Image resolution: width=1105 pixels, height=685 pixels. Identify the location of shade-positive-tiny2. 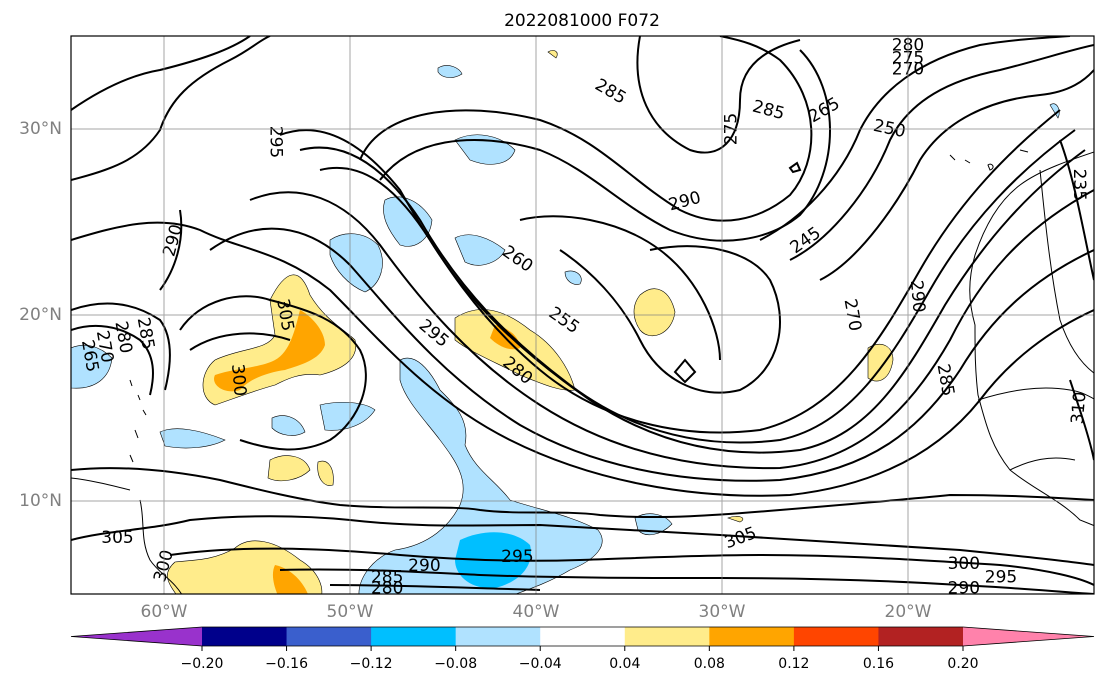
(735, 519).